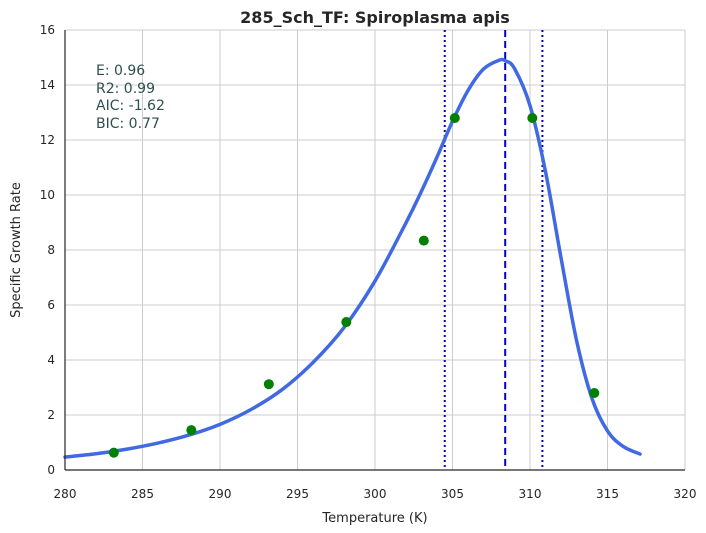 This screenshot has height=533, width=706. Describe the element at coordinates (374, 518) in the screenshot. I see `x-axis-label: Temperature (K)` at that location.